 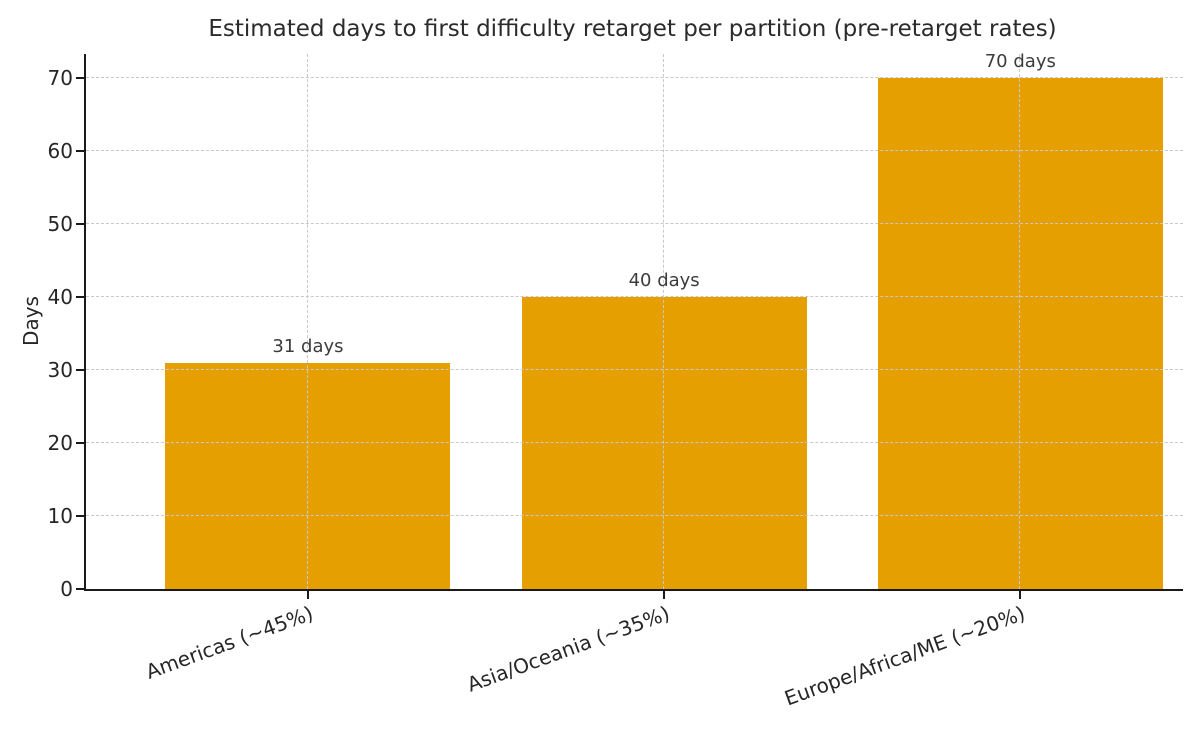 What do you see at coordinates (60, 297) in the screenshot?
I see `y-tick-label: 40` at bounding box center [60, 297].